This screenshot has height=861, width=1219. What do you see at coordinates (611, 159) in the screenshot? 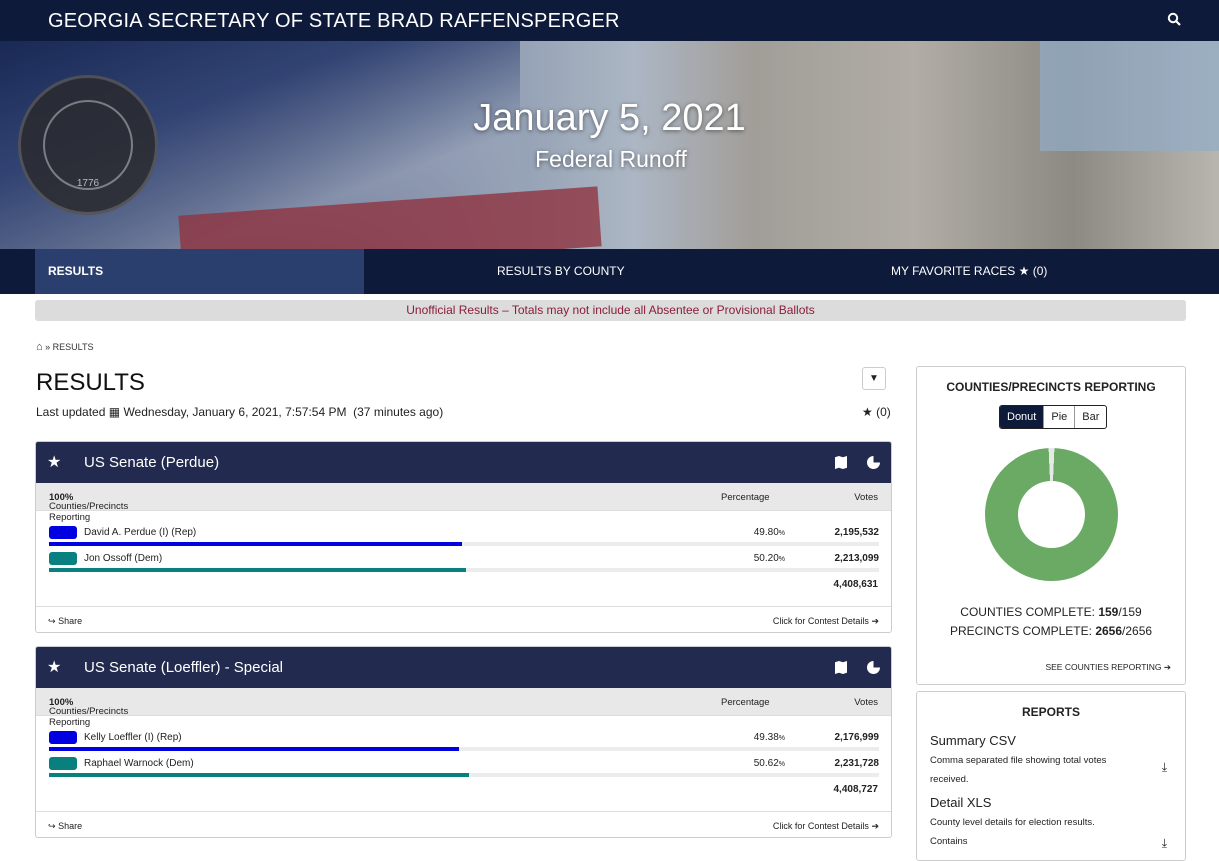
I see `election-name: Federal Runoff` at bounding box center [611, 159].